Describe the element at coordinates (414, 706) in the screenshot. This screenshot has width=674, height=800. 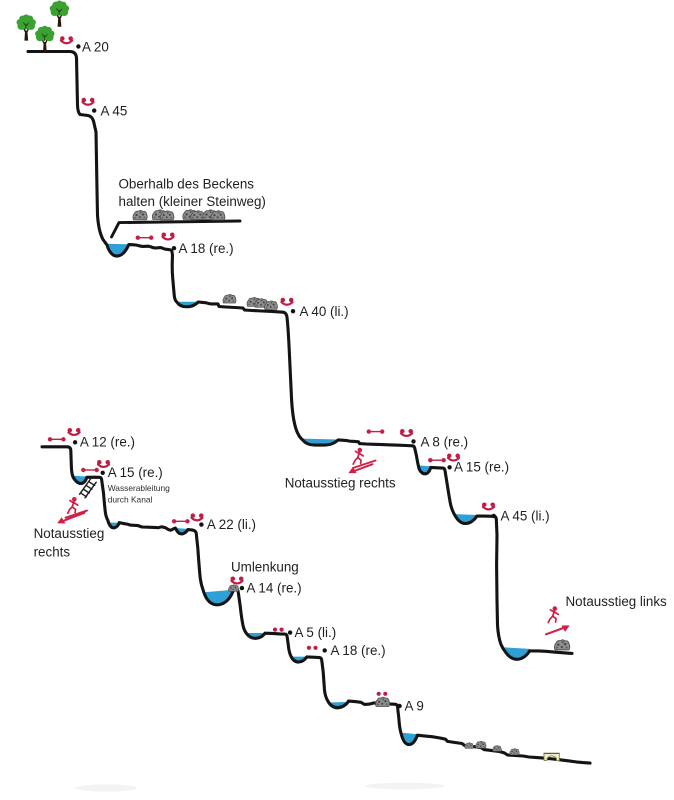
I see `svg-text: A 9` at that location.